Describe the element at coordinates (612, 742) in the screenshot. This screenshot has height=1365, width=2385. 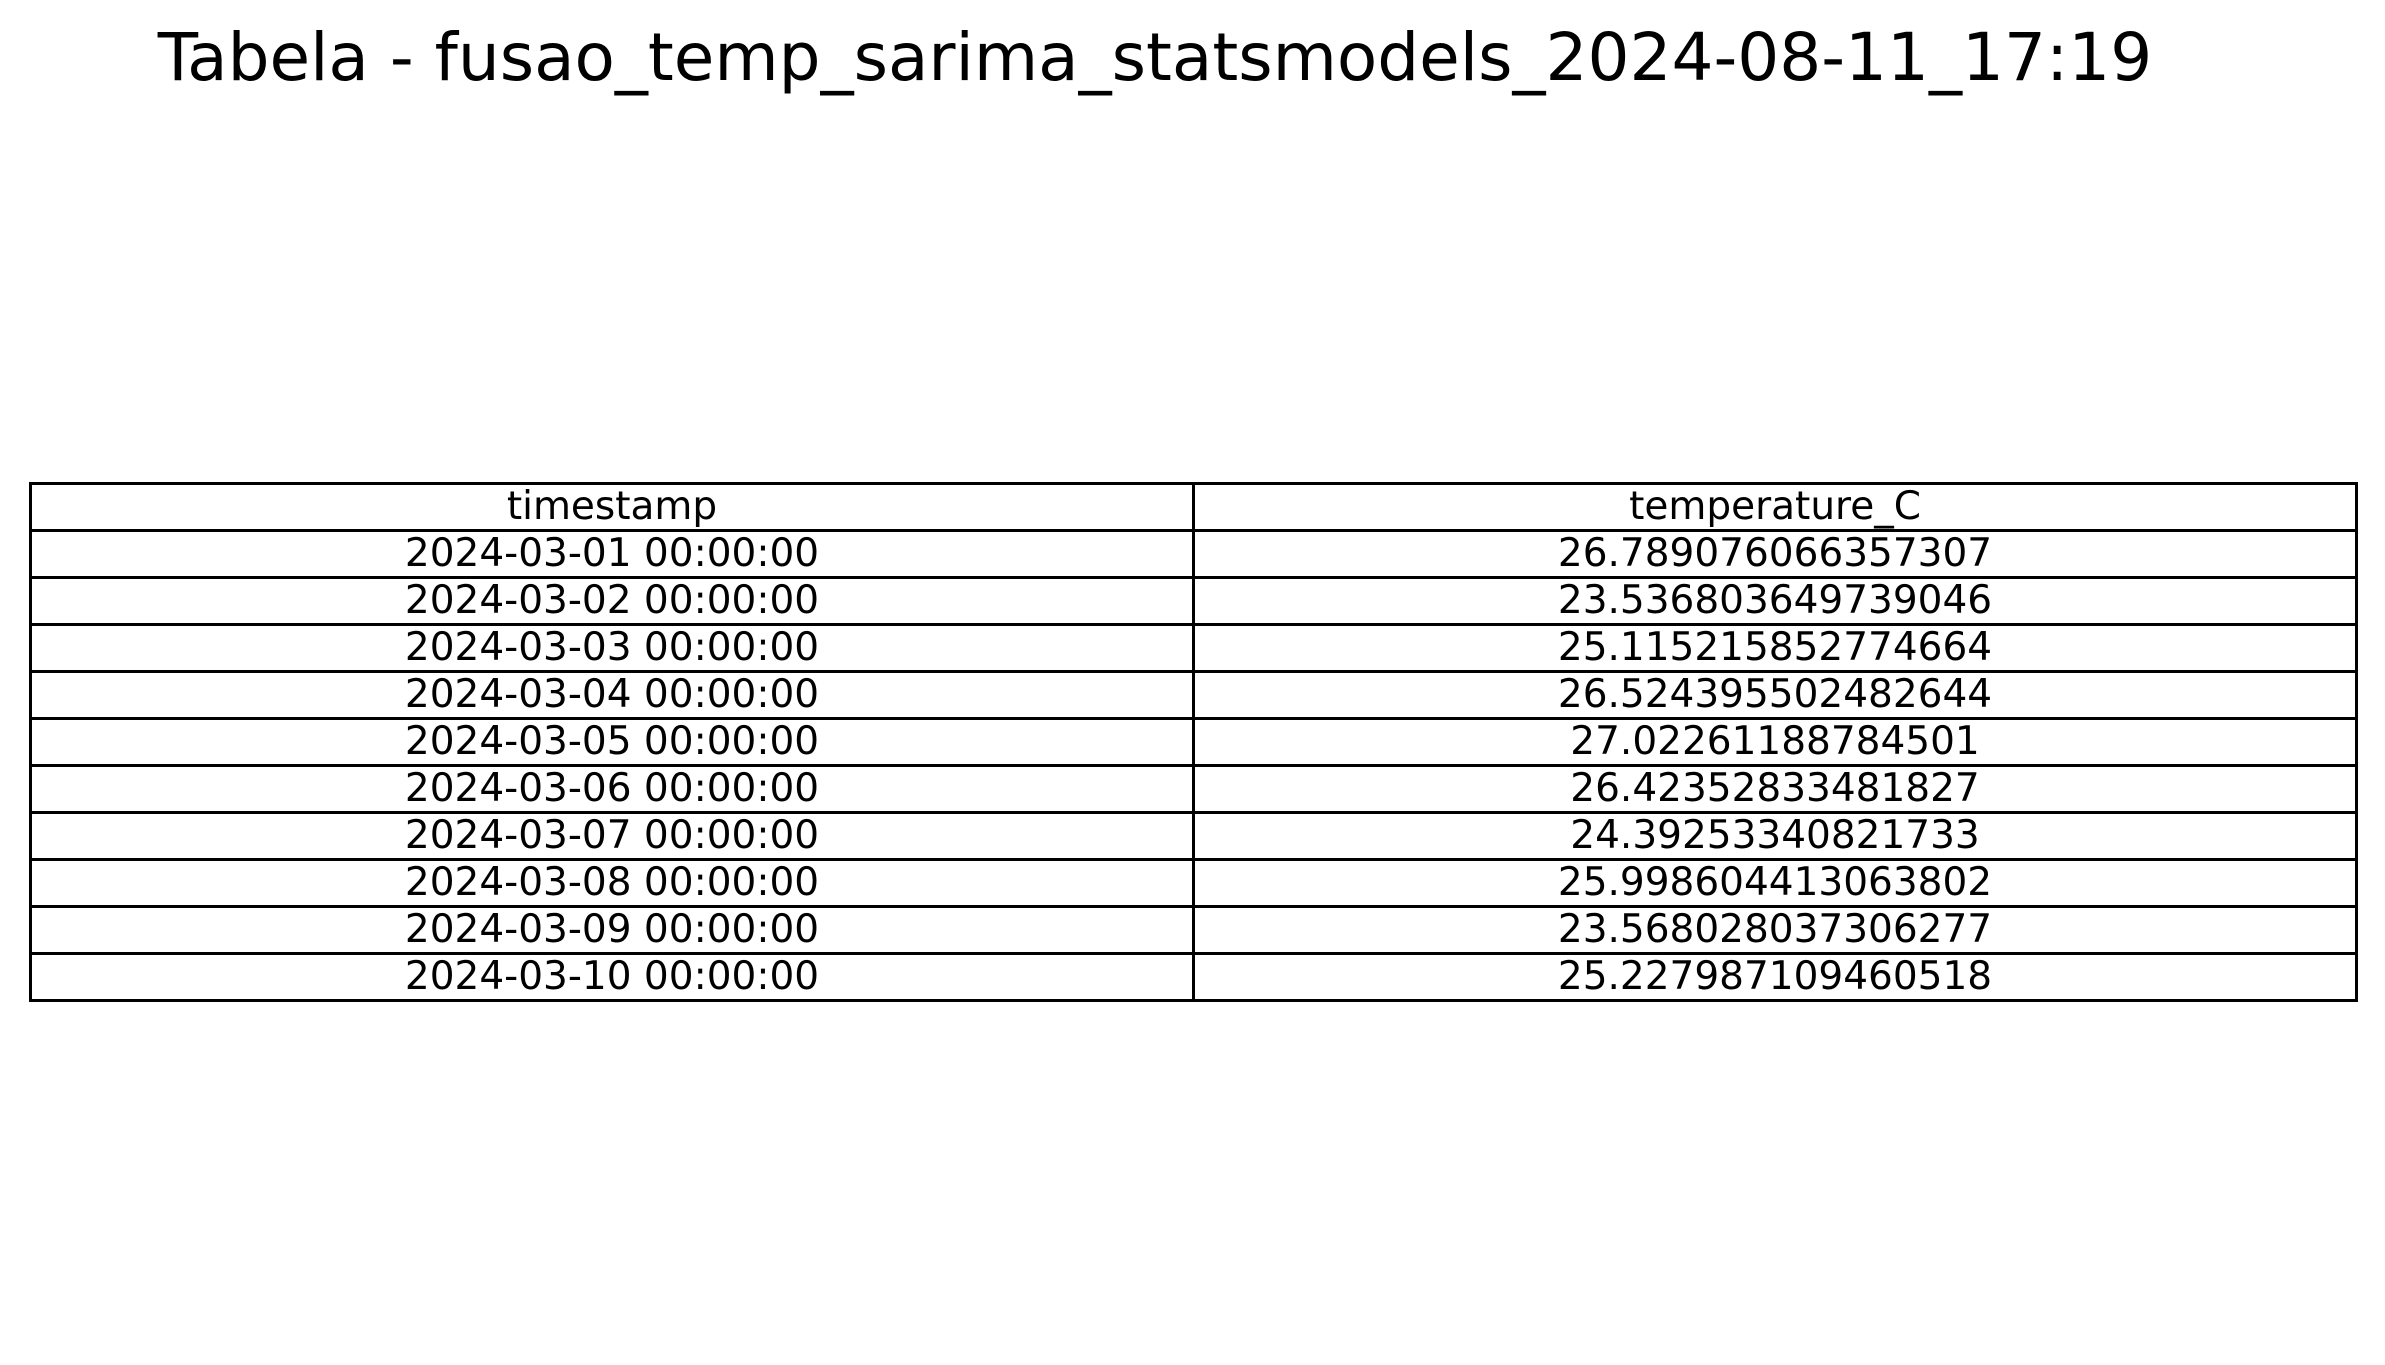
I see `timestamp-cell: 2024-03-05 00:00:00` at that location.